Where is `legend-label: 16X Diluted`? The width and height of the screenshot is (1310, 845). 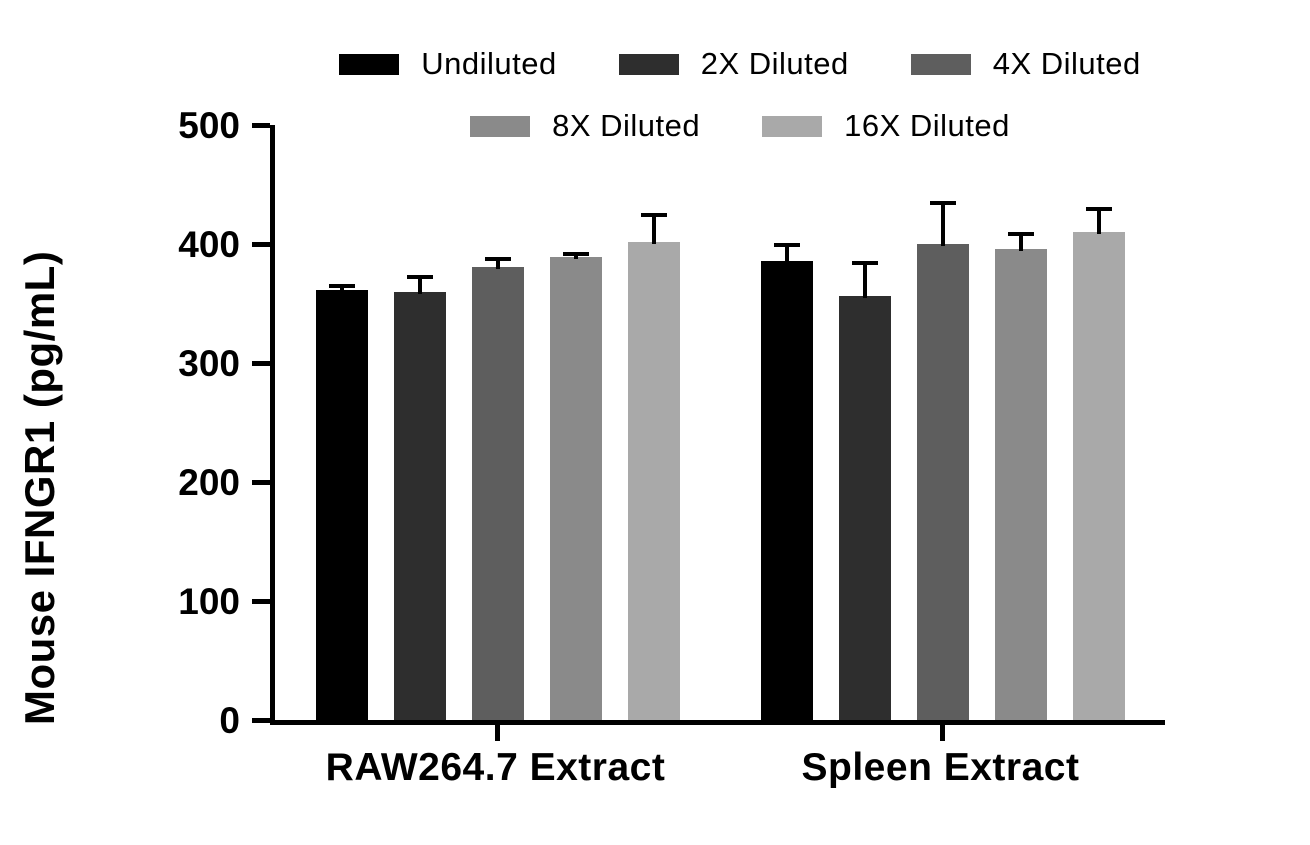 legend-label: 16X Diluted is located at coordinates (927, 125).